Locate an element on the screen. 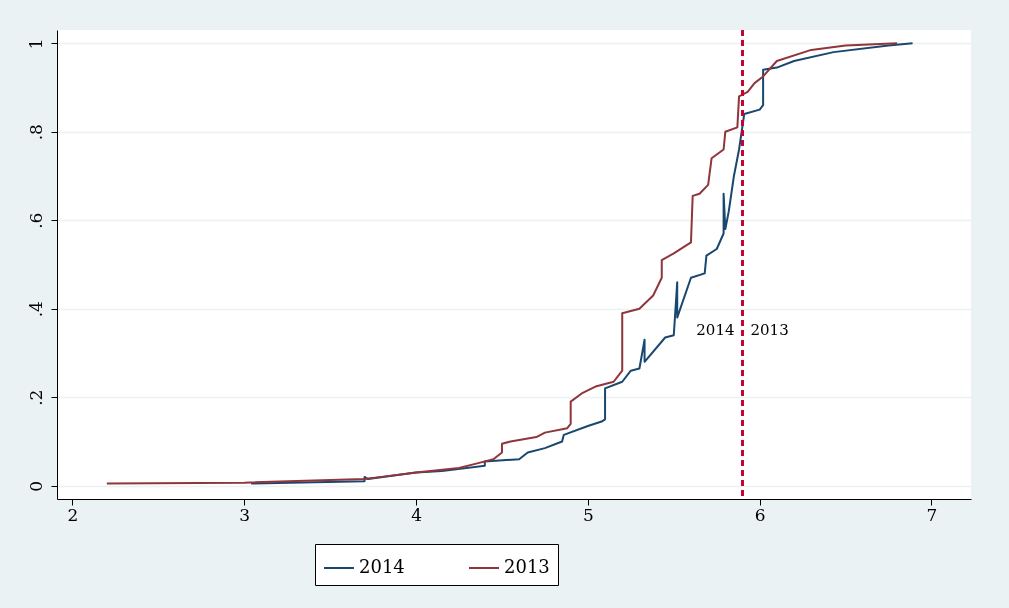  legend-label: 2014 is located at coordinates (382, 566).